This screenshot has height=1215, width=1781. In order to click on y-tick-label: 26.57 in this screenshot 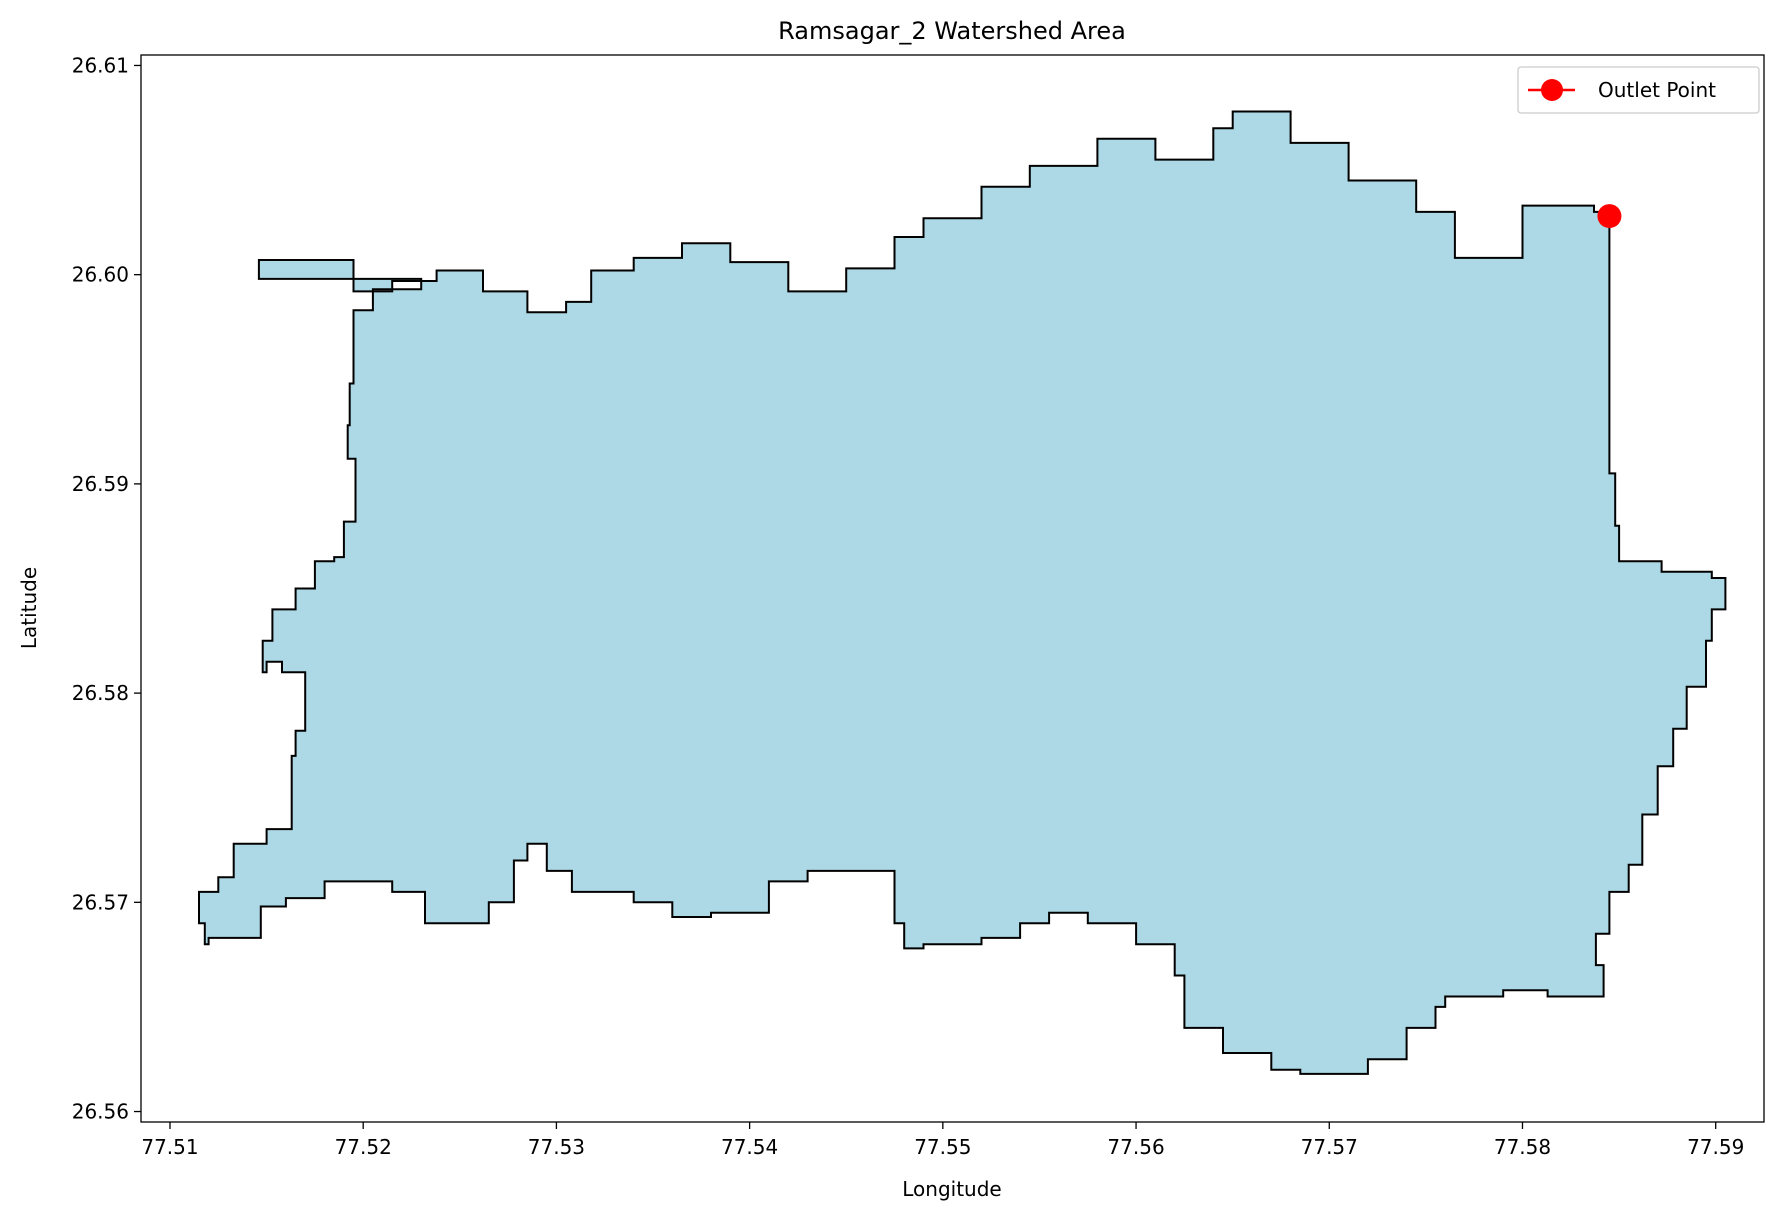, I will do `click(100, 902)`.